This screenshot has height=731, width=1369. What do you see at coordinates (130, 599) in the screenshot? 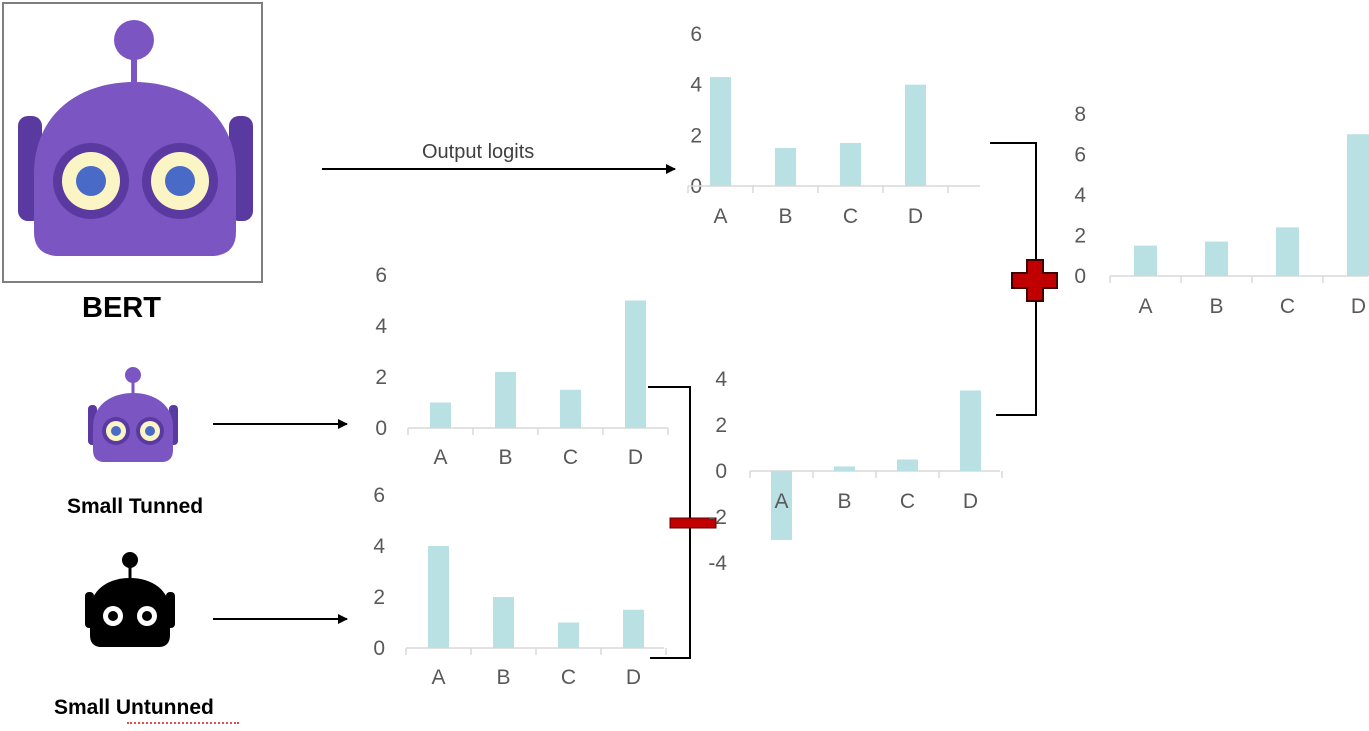
I see `small-untuned-robot-icon` at bounding box center [130, 599].